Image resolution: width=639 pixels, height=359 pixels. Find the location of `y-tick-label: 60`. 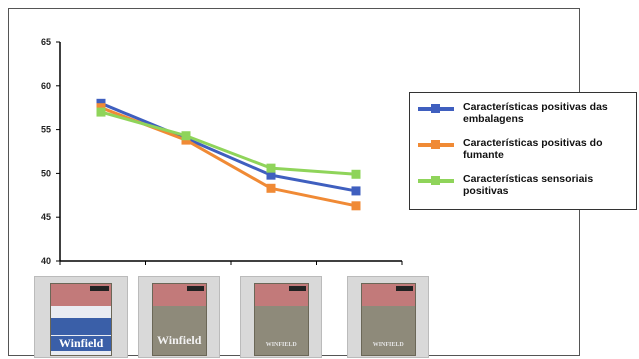

y-tick-label: 60 is located at coordinates (46, 86).